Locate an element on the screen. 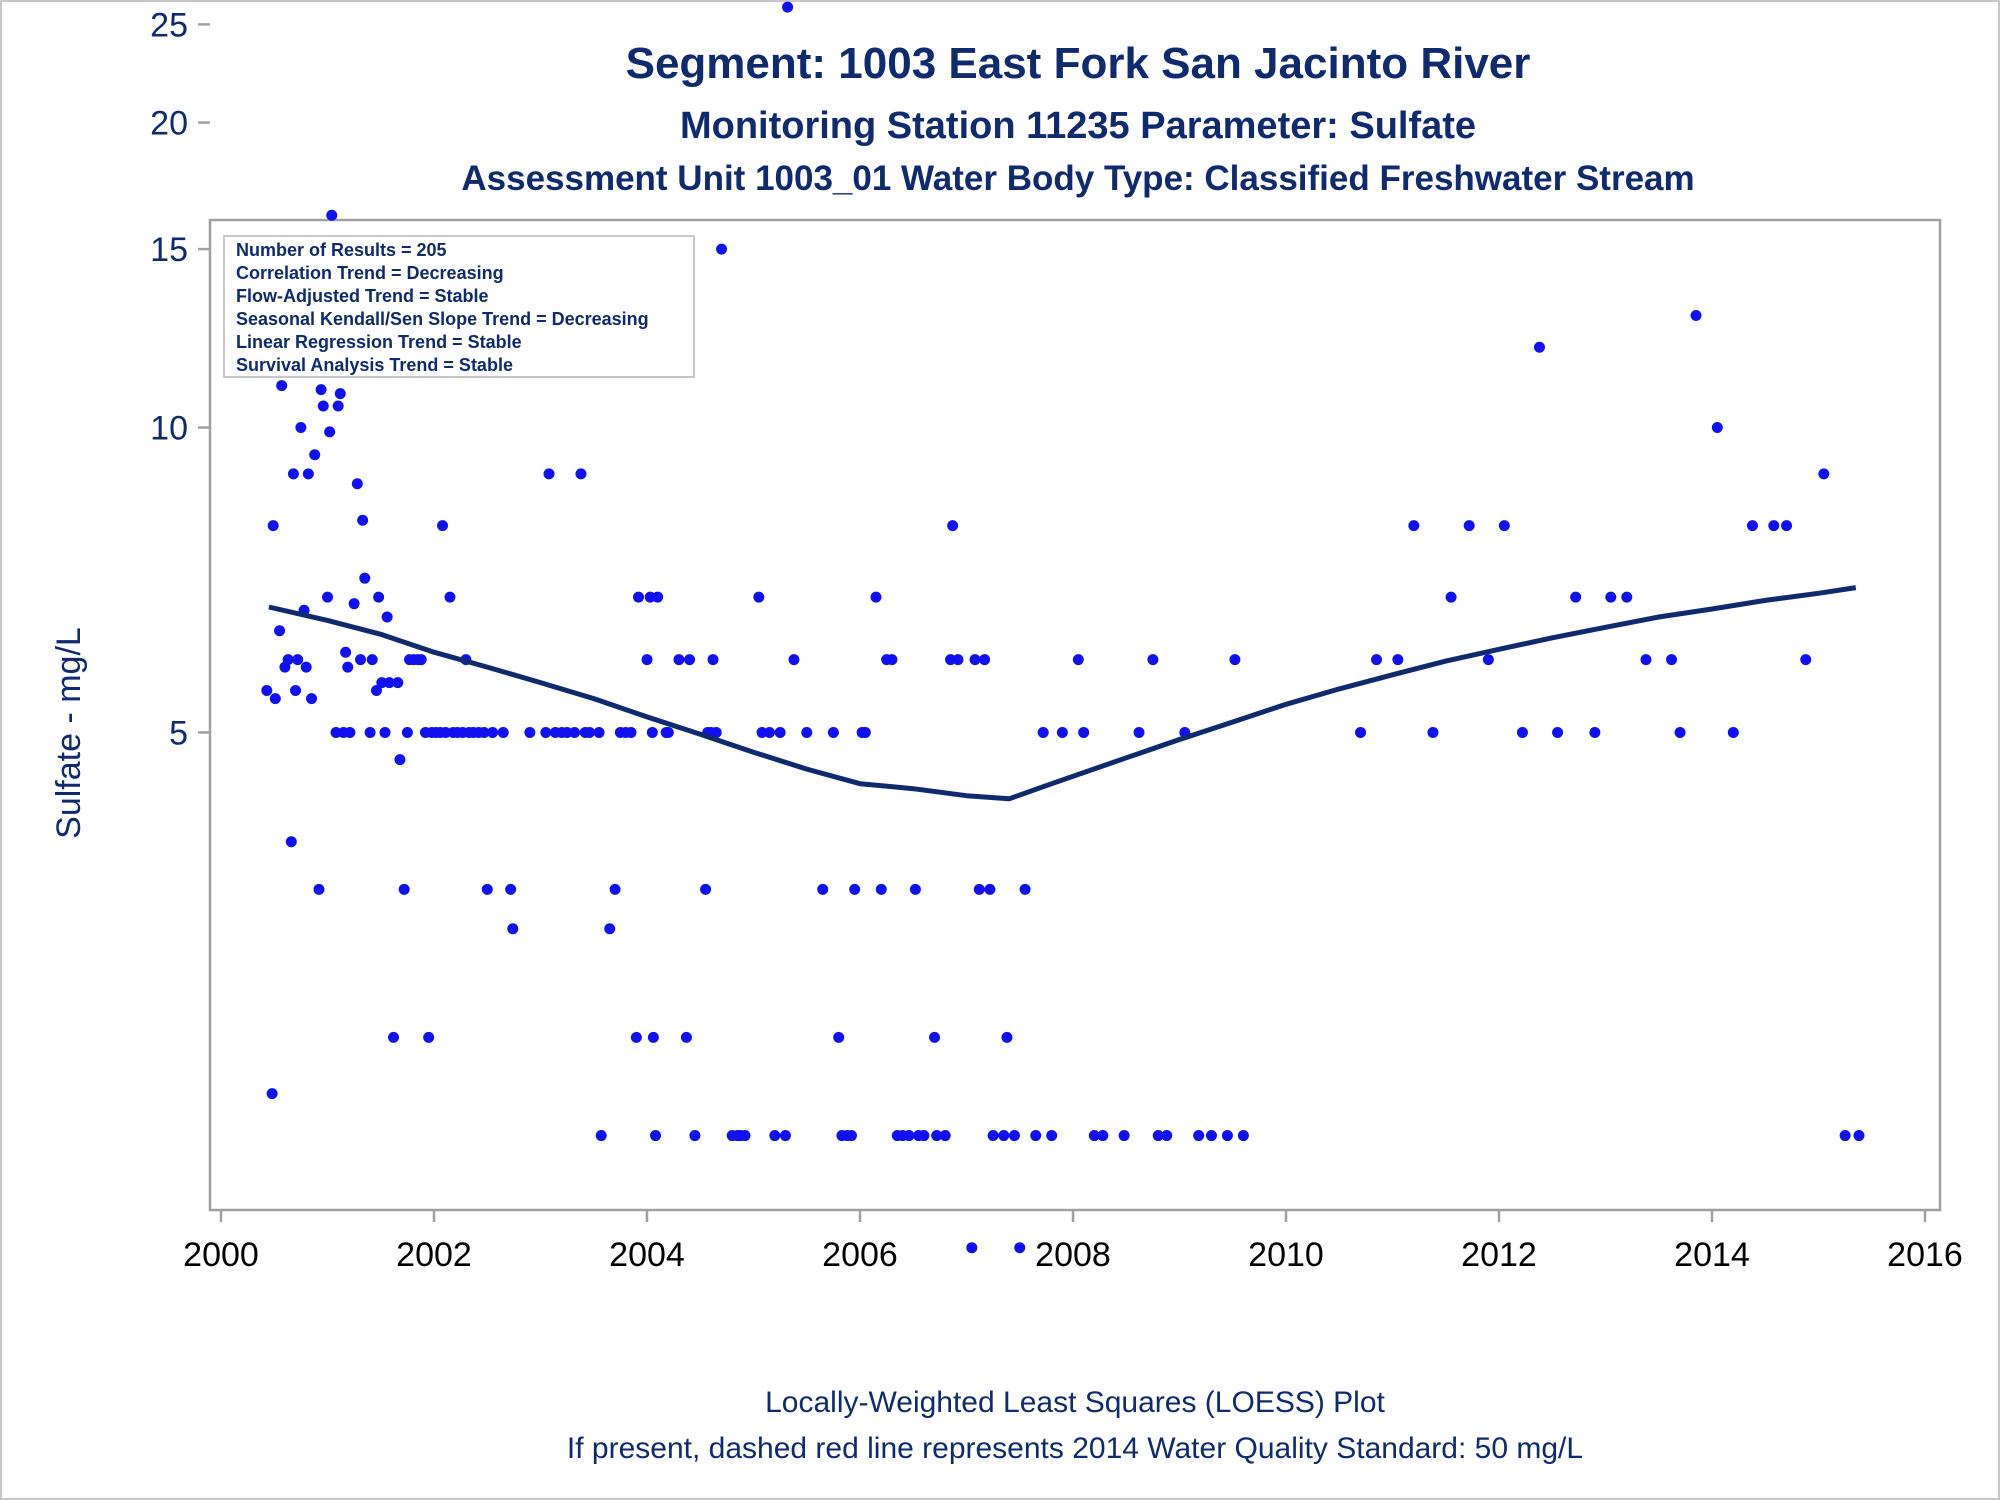 This screenshot has width=2000, height=1500. x-tick-label: 2004 is located at coordinates (647, 1255).